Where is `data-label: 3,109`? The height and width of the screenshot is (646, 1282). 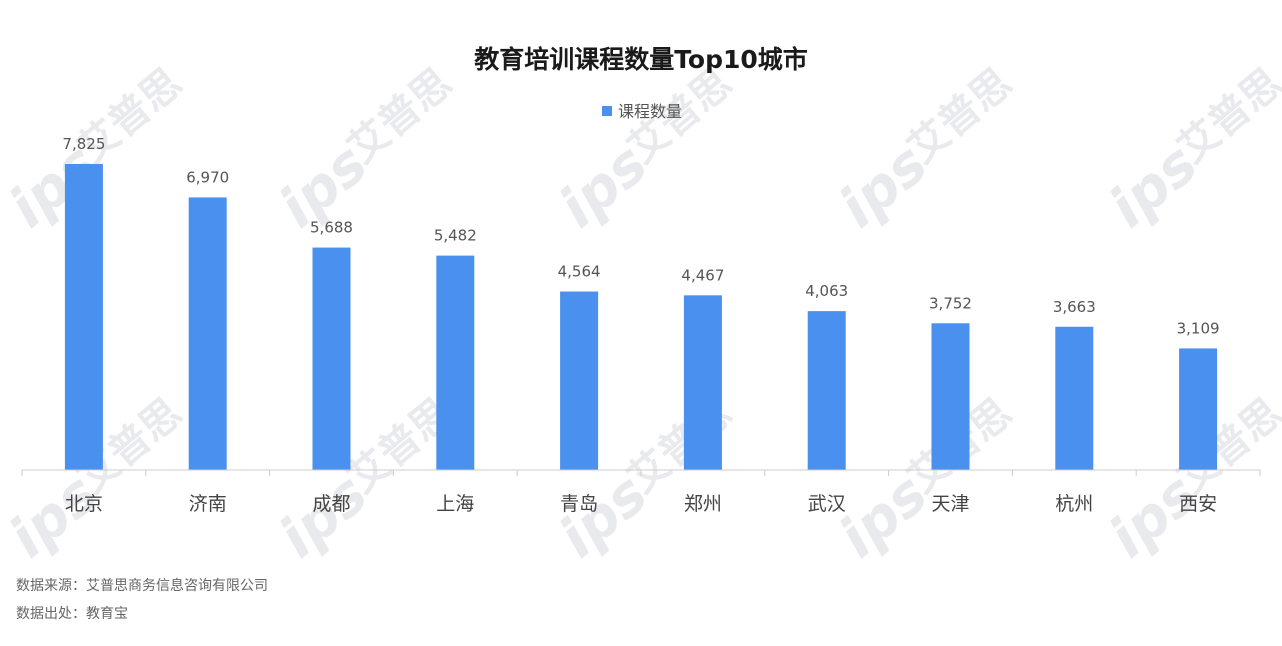 data-label: 3,109 is located at coordinates (1198, 328).